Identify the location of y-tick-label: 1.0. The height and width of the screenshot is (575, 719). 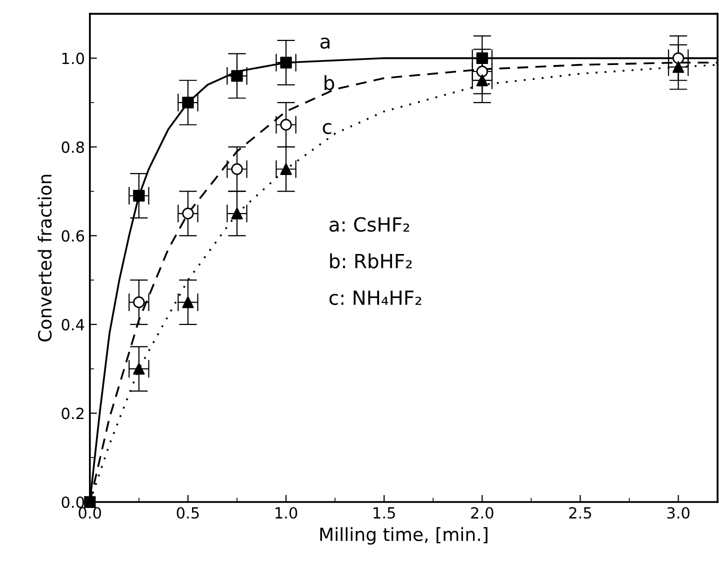
(73, 58).